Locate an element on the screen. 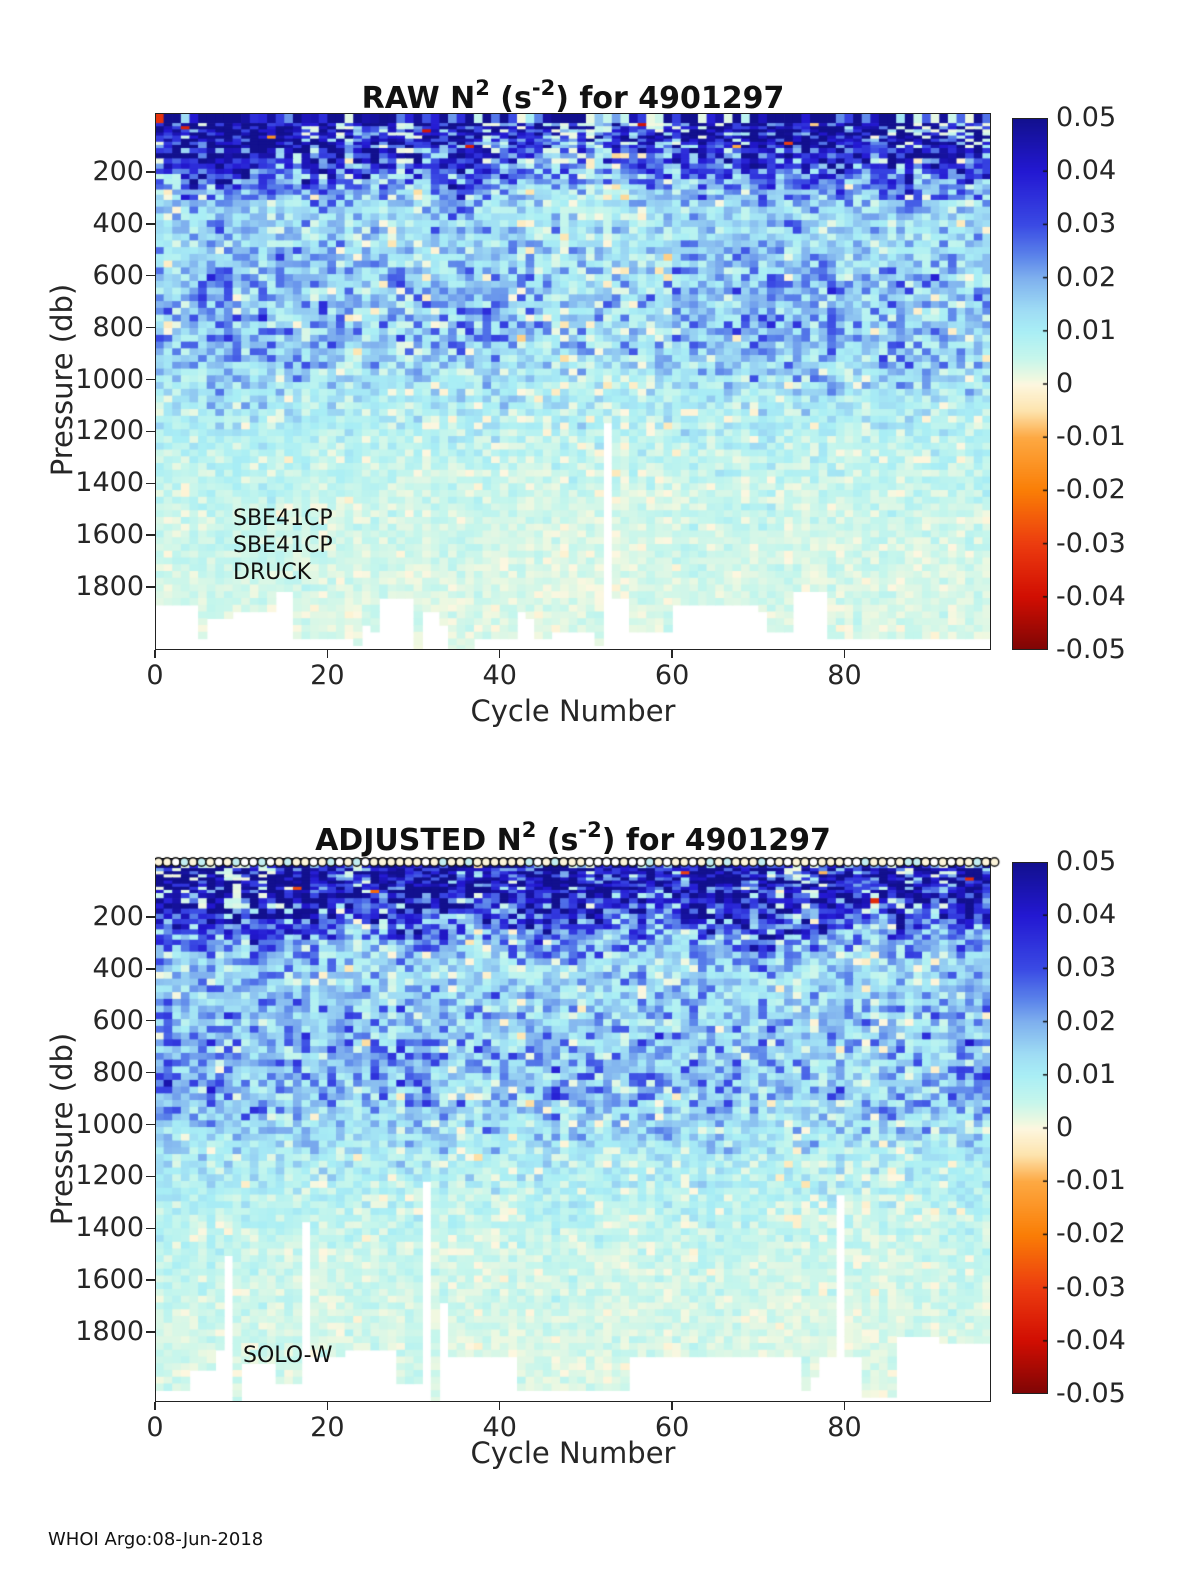 The image size is (1200, 1575). title-text: ADJUSTED N is located at coordinates (418, 840).